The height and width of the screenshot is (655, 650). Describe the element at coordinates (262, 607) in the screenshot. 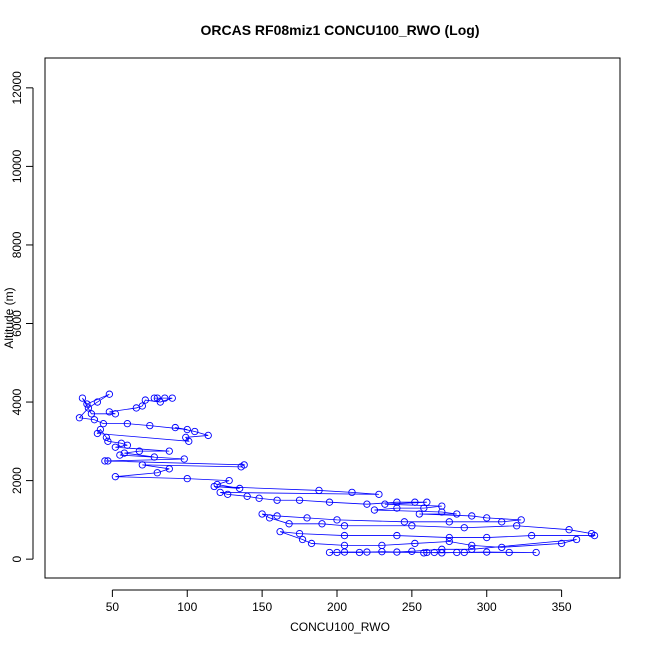

I see `x-tick-label: 150` at that location.